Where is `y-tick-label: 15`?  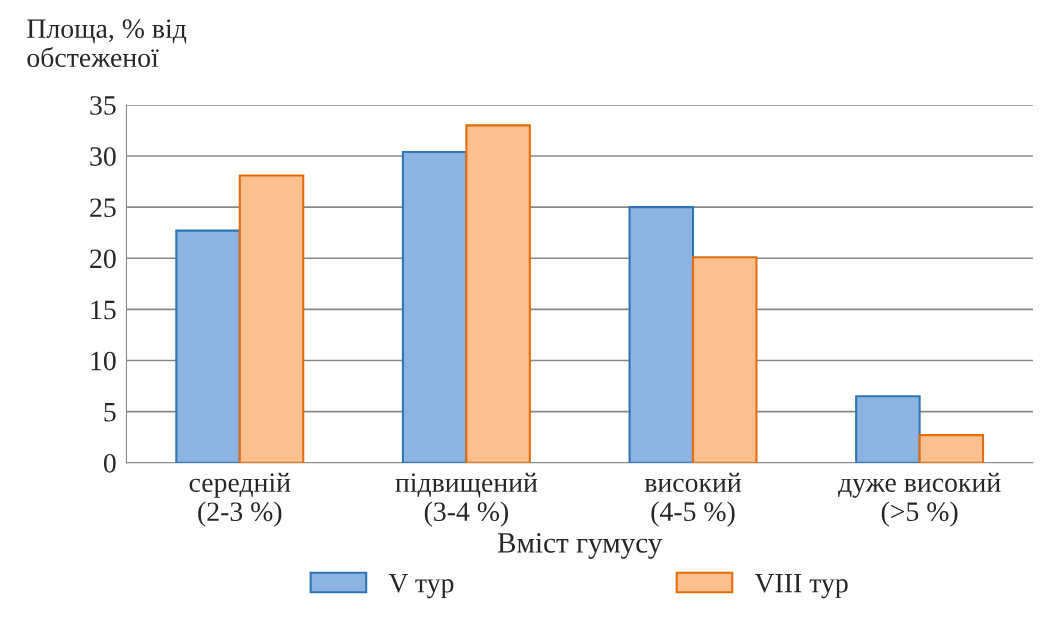 y-tick-label: 15 is located at coordinates (103, 310).